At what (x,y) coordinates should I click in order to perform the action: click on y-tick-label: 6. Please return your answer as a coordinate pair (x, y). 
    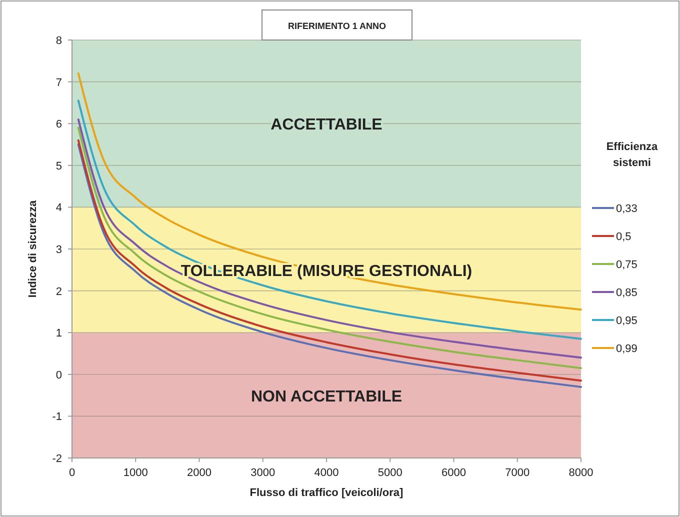
    Looking at the image, I should click on (59, 124).